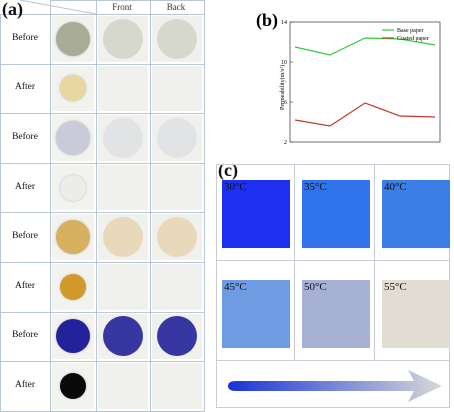  What do you see at coordinates (285, 103) in the screenshot?
I see `y-tick-label: 6` at bounding box center [285, 103].